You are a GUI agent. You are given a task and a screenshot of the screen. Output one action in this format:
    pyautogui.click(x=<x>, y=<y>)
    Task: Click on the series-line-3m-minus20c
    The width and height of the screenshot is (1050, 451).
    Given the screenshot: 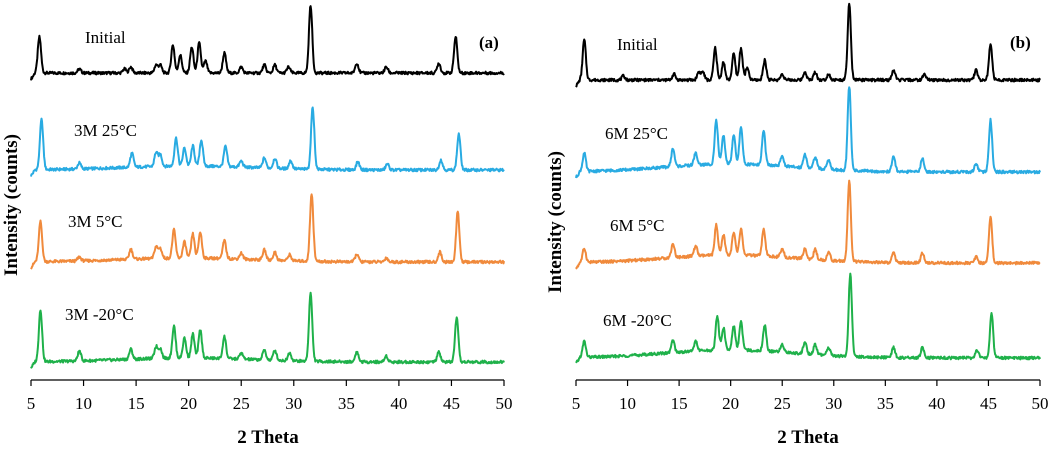 What is the action you would take?
    pyautogui.click(x=267, y=330)
    